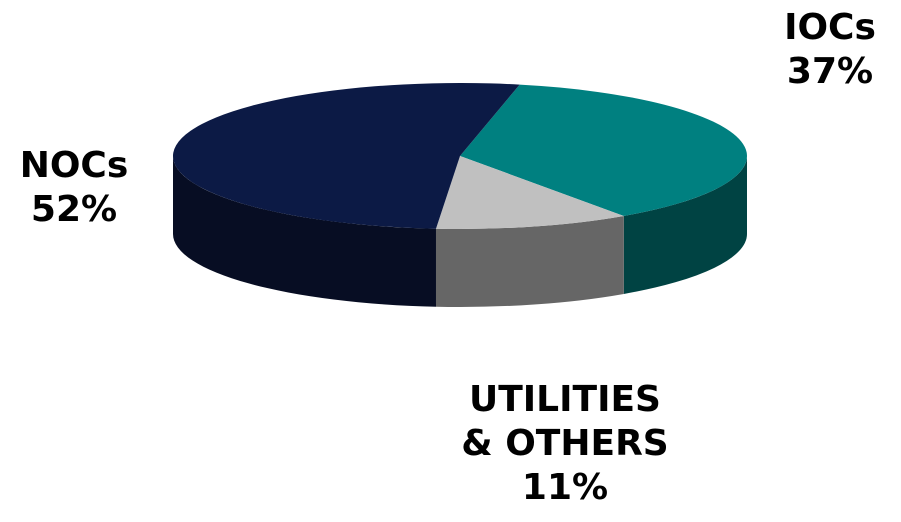 The height and width of the screenshot is (522, 901). I want to click on iocs-name: IOCs, so click(830, 27).